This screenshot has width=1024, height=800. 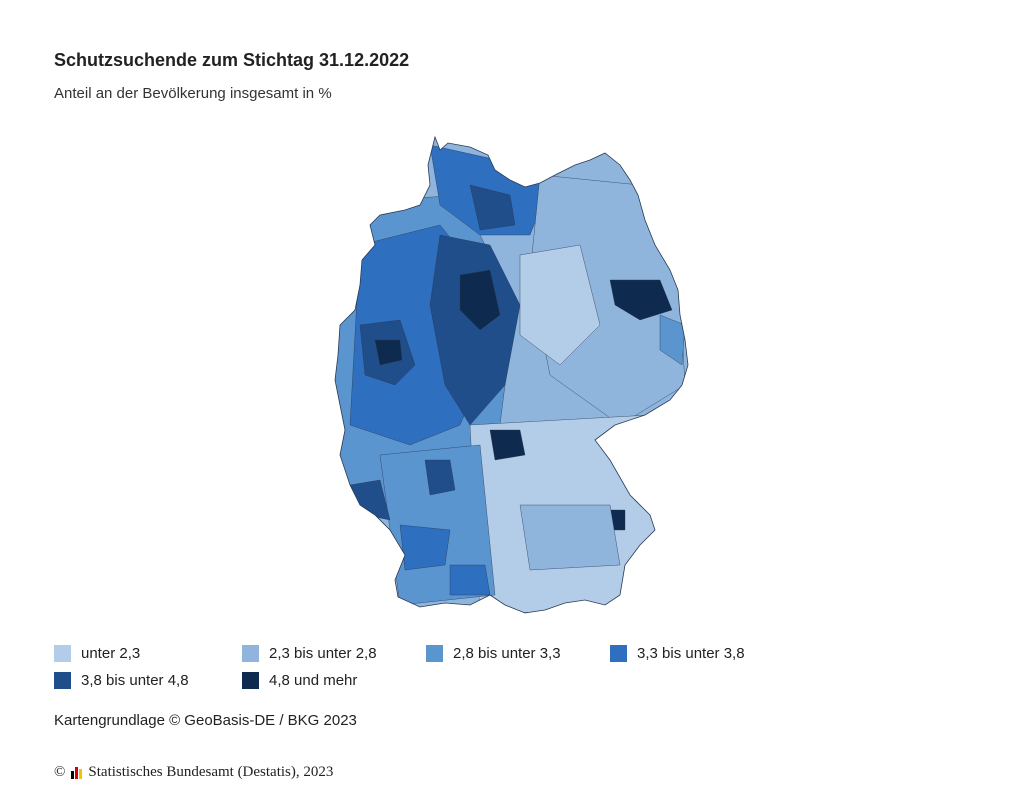 I want to click on legend-item: 2,3 bis unter 2,8, so click(x=309, y=653).